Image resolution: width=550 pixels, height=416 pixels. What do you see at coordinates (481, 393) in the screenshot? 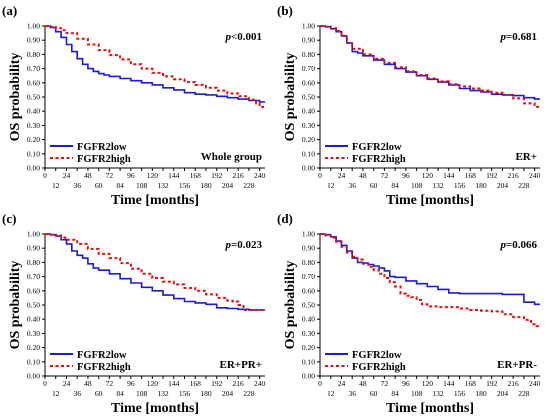
I see `x-tick-label: 180` at bounding box center [481, 393].